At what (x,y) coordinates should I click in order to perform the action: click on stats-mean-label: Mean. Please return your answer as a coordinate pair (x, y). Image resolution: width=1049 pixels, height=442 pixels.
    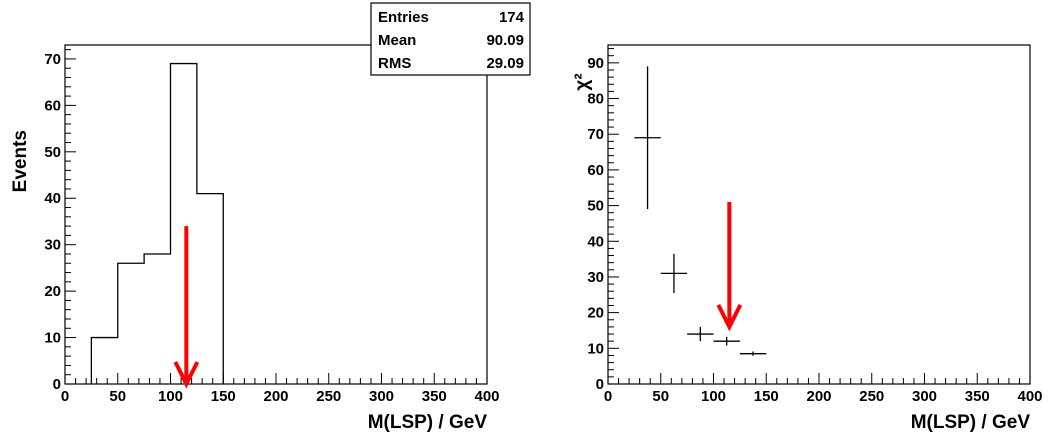
    Looking at the image, I should click on (397, 40).